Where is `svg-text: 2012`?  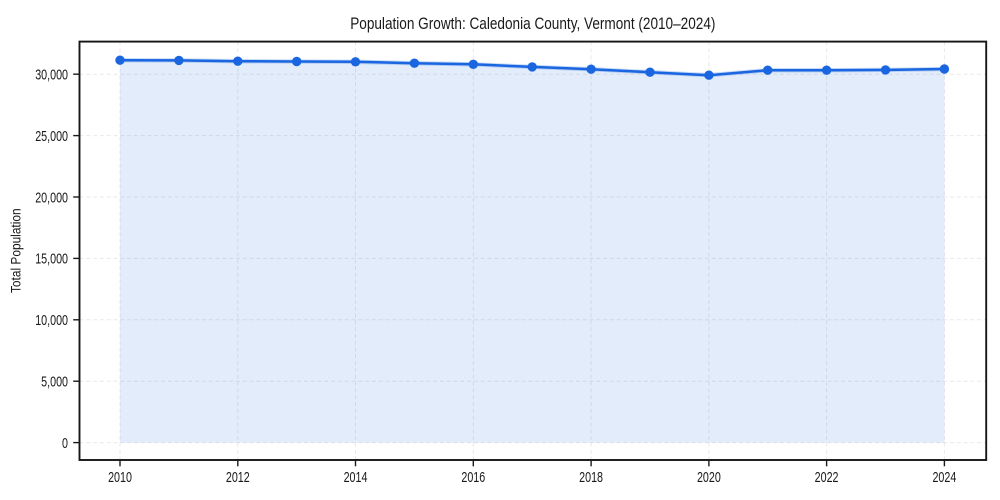 svg-text: 2012 is located at coordinates (238, 476).